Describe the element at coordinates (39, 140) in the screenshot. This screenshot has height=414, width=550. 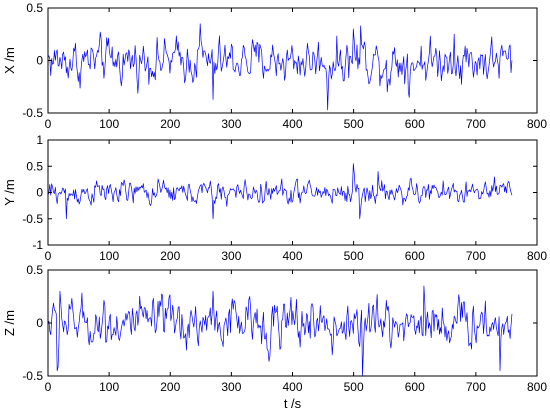
I see `y-tick-label: 1` at that location.